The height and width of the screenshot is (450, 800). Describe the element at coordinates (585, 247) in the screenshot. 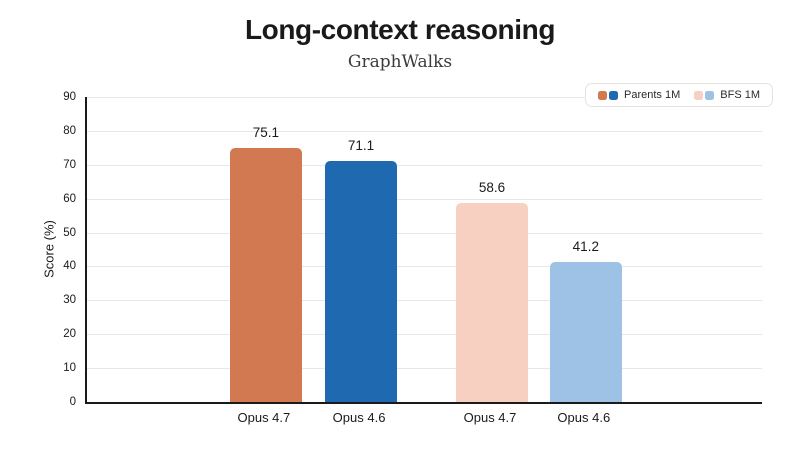

I see `bar-value-label: 41.2` at that location.